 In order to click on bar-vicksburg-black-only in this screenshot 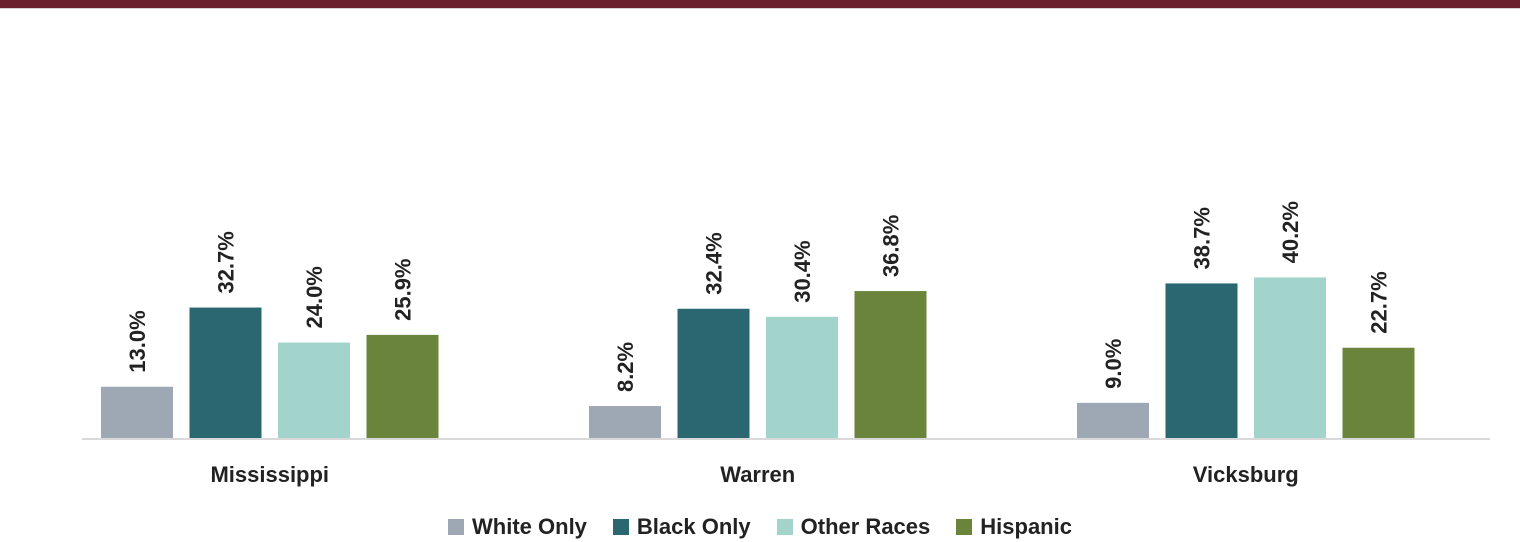, I will do `click(1201, 361)`.